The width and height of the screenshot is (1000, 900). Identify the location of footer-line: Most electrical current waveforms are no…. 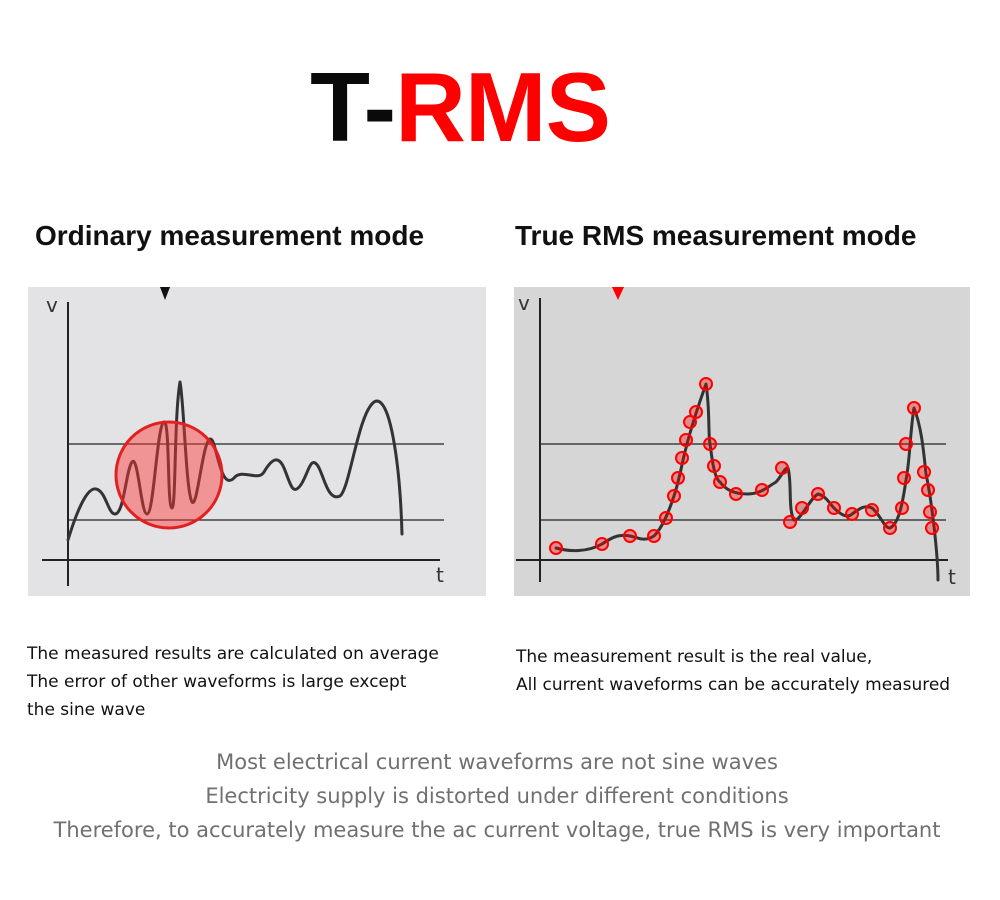
(497, 762).